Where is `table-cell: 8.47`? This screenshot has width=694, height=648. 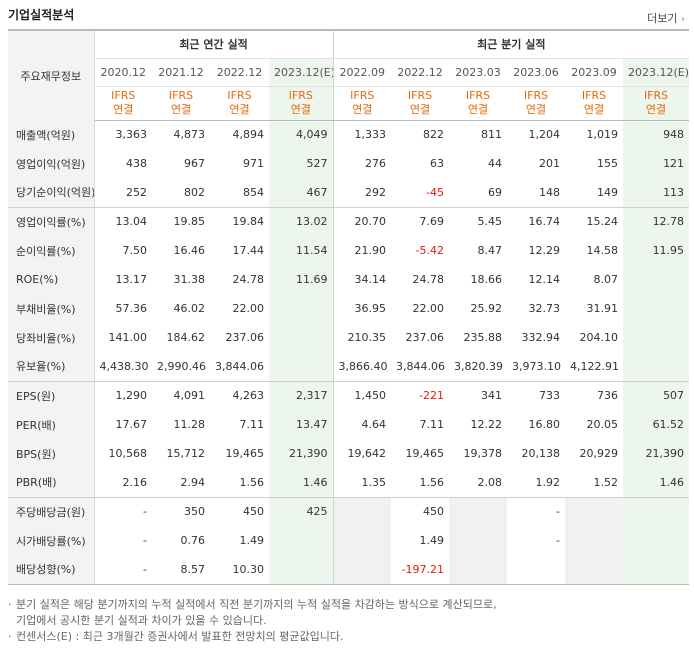
table-cell: 8.47 is located at coordinates (490, 250).